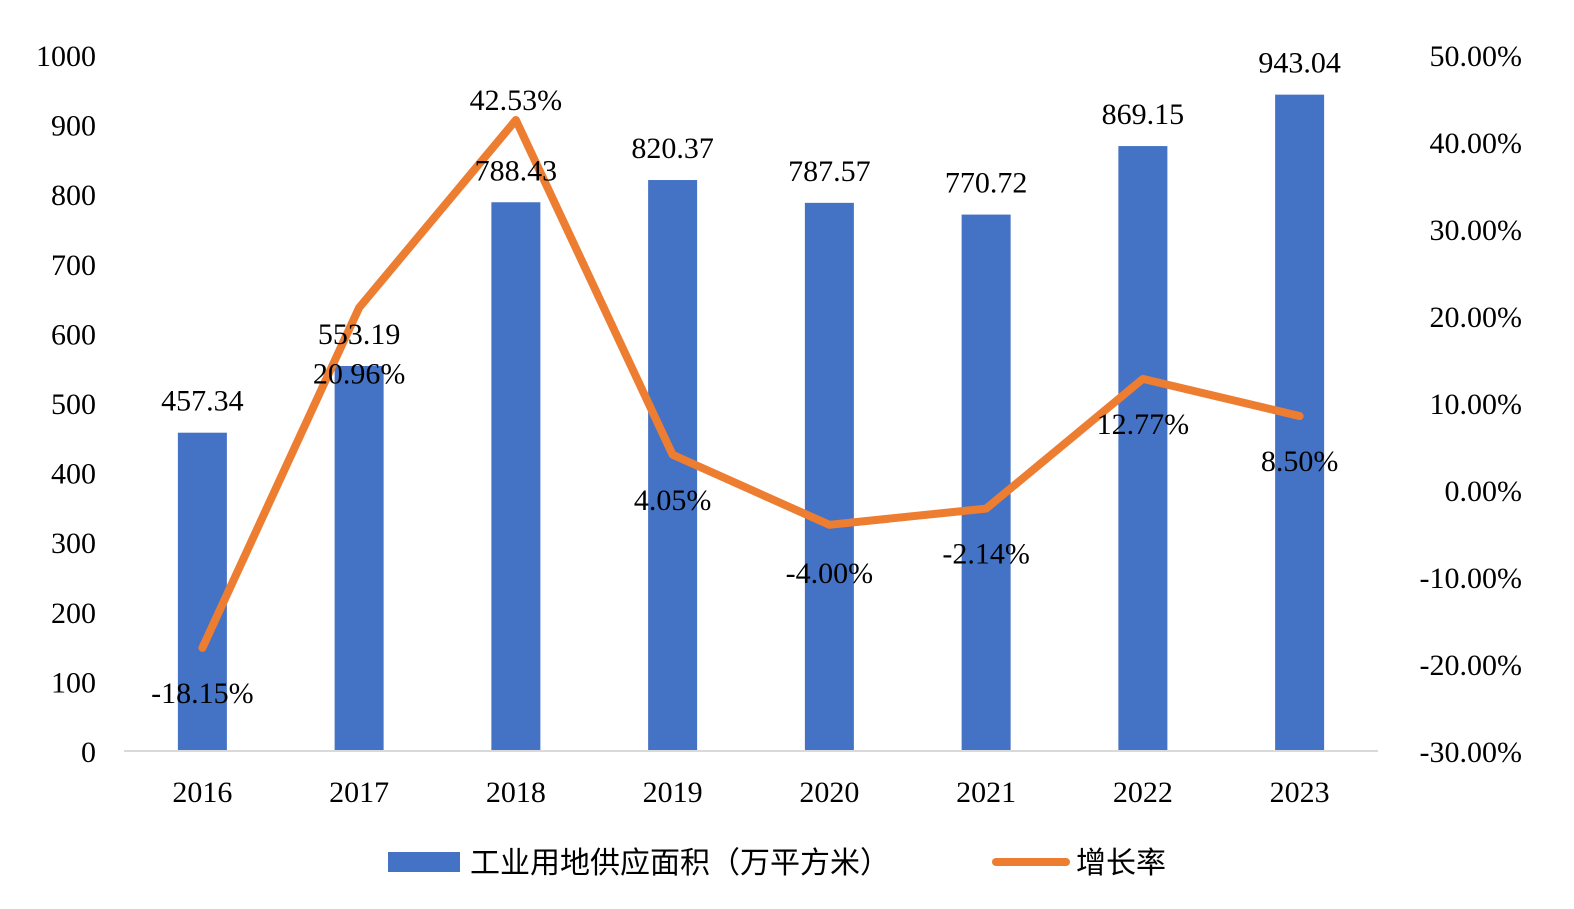 This screenshot has height=909, width=1574. What do you see at coordinates (73, 195) in the screenshot?
I see `left-axis-tick-label: 800` at bounding box center [73, 195].